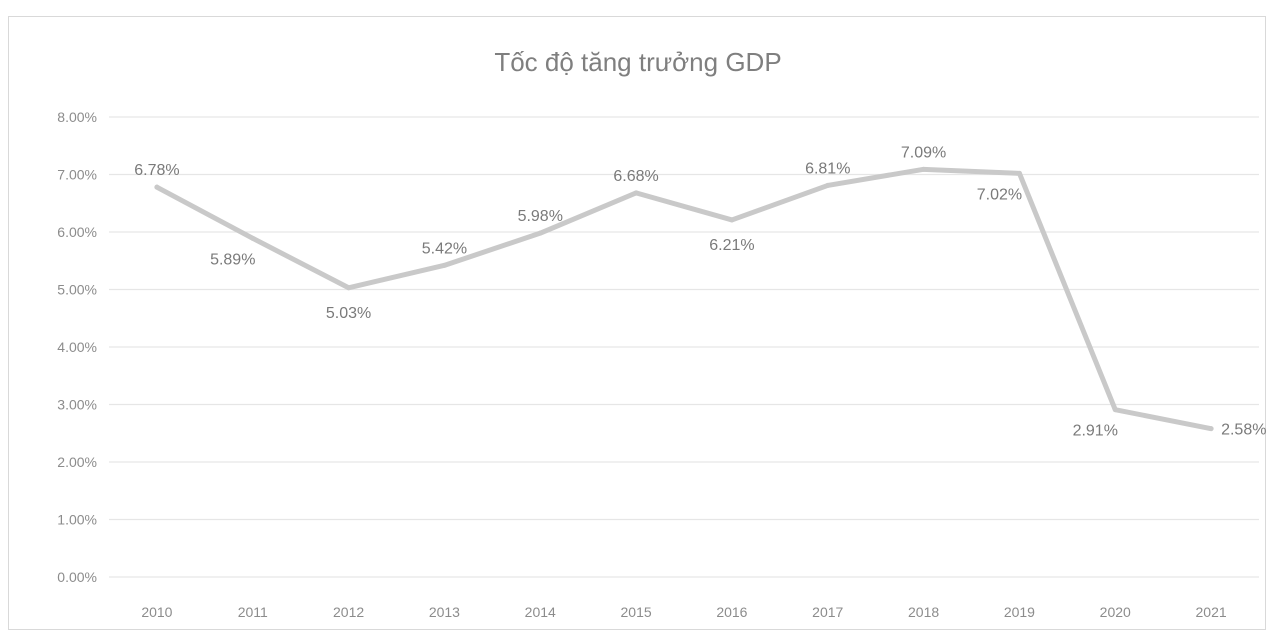 This screenshot has width=1272, height=636. What do you see at coordinates (1211, 612) in the screenshot?
I see `x-tick-label: 2021` at bounding box center [1211, 612].